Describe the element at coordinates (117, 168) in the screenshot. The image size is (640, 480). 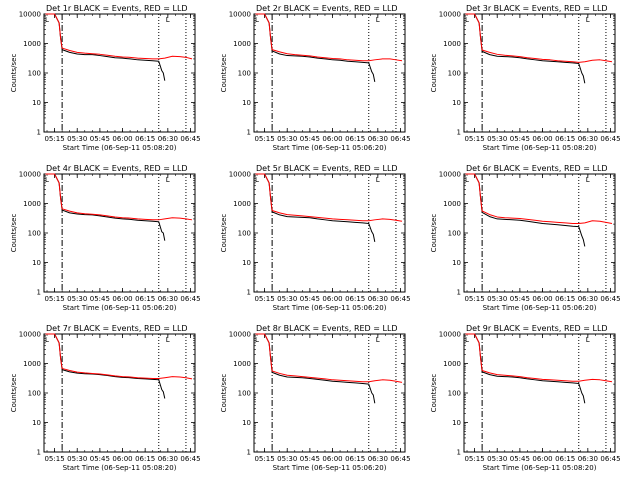
I see `chart-title: Det 4r BLACK = Events, RED = LLD` at that location.